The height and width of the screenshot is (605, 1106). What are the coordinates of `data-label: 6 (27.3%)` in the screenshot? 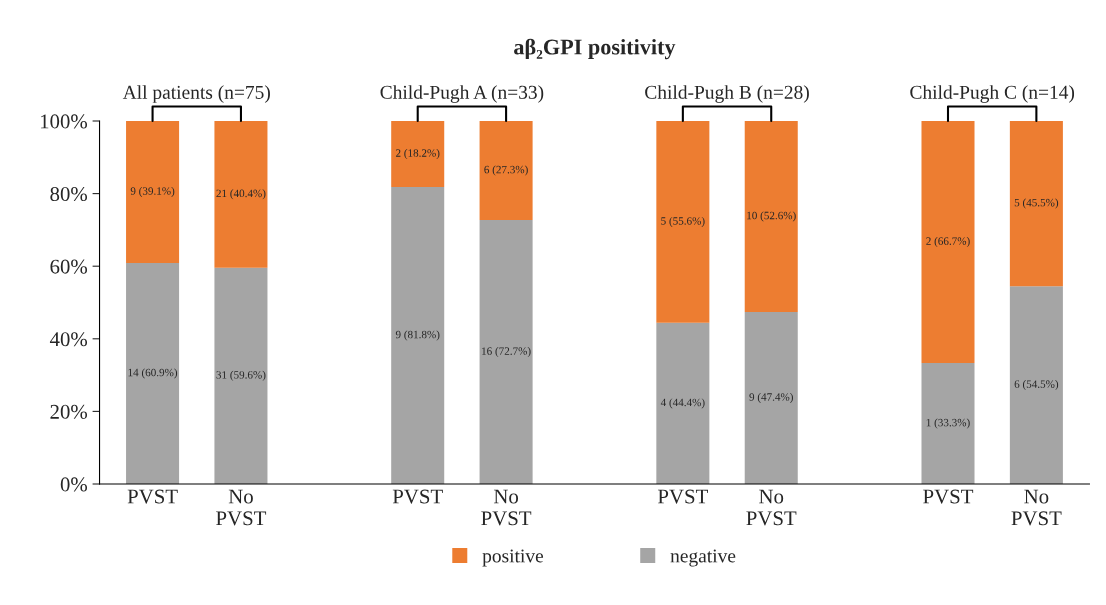 It's located at (506, 170).